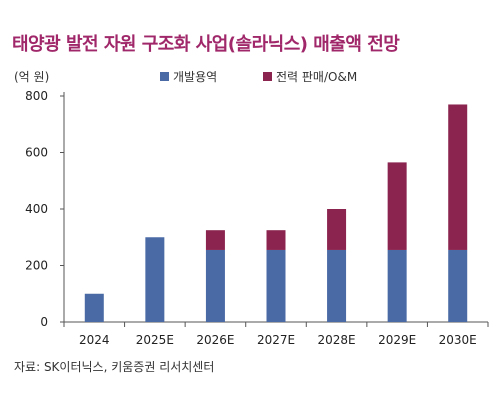 Image resolution: width=498 pixels, height=405 pixels. What do you see at coordinates (397, 206) in the screenshot?
I see `bar-series2-2029e` at bounding box center [397, 206].